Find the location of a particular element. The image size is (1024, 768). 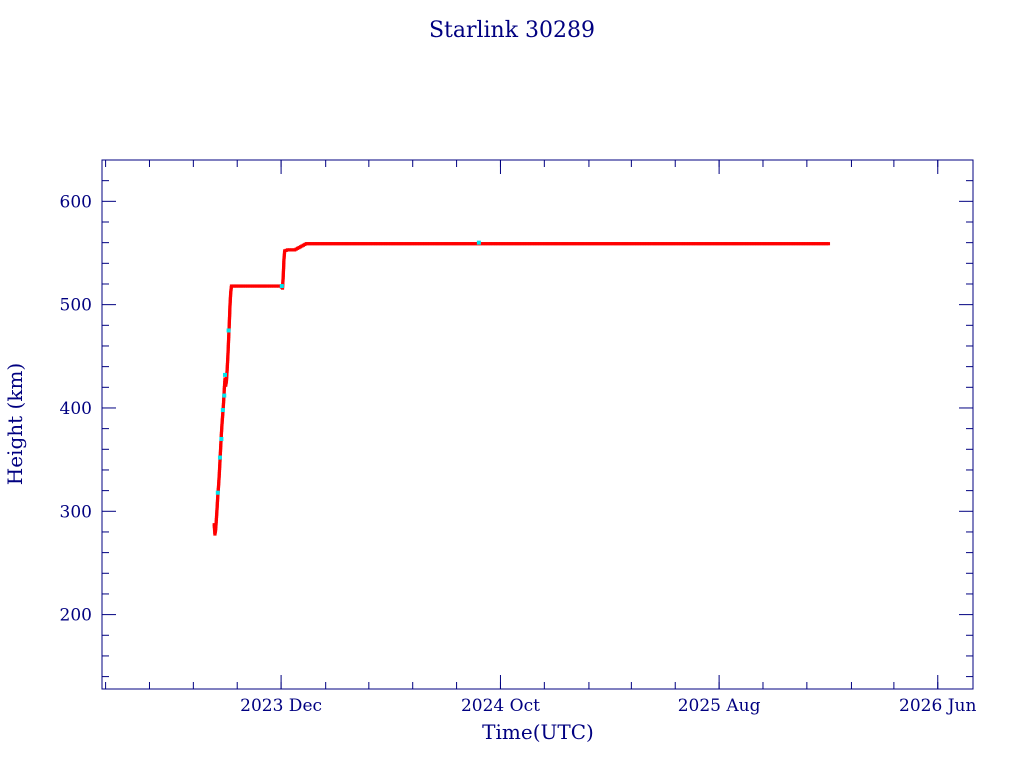

x-tick-label: 2024 Oct is located at coordinates (500, 706).